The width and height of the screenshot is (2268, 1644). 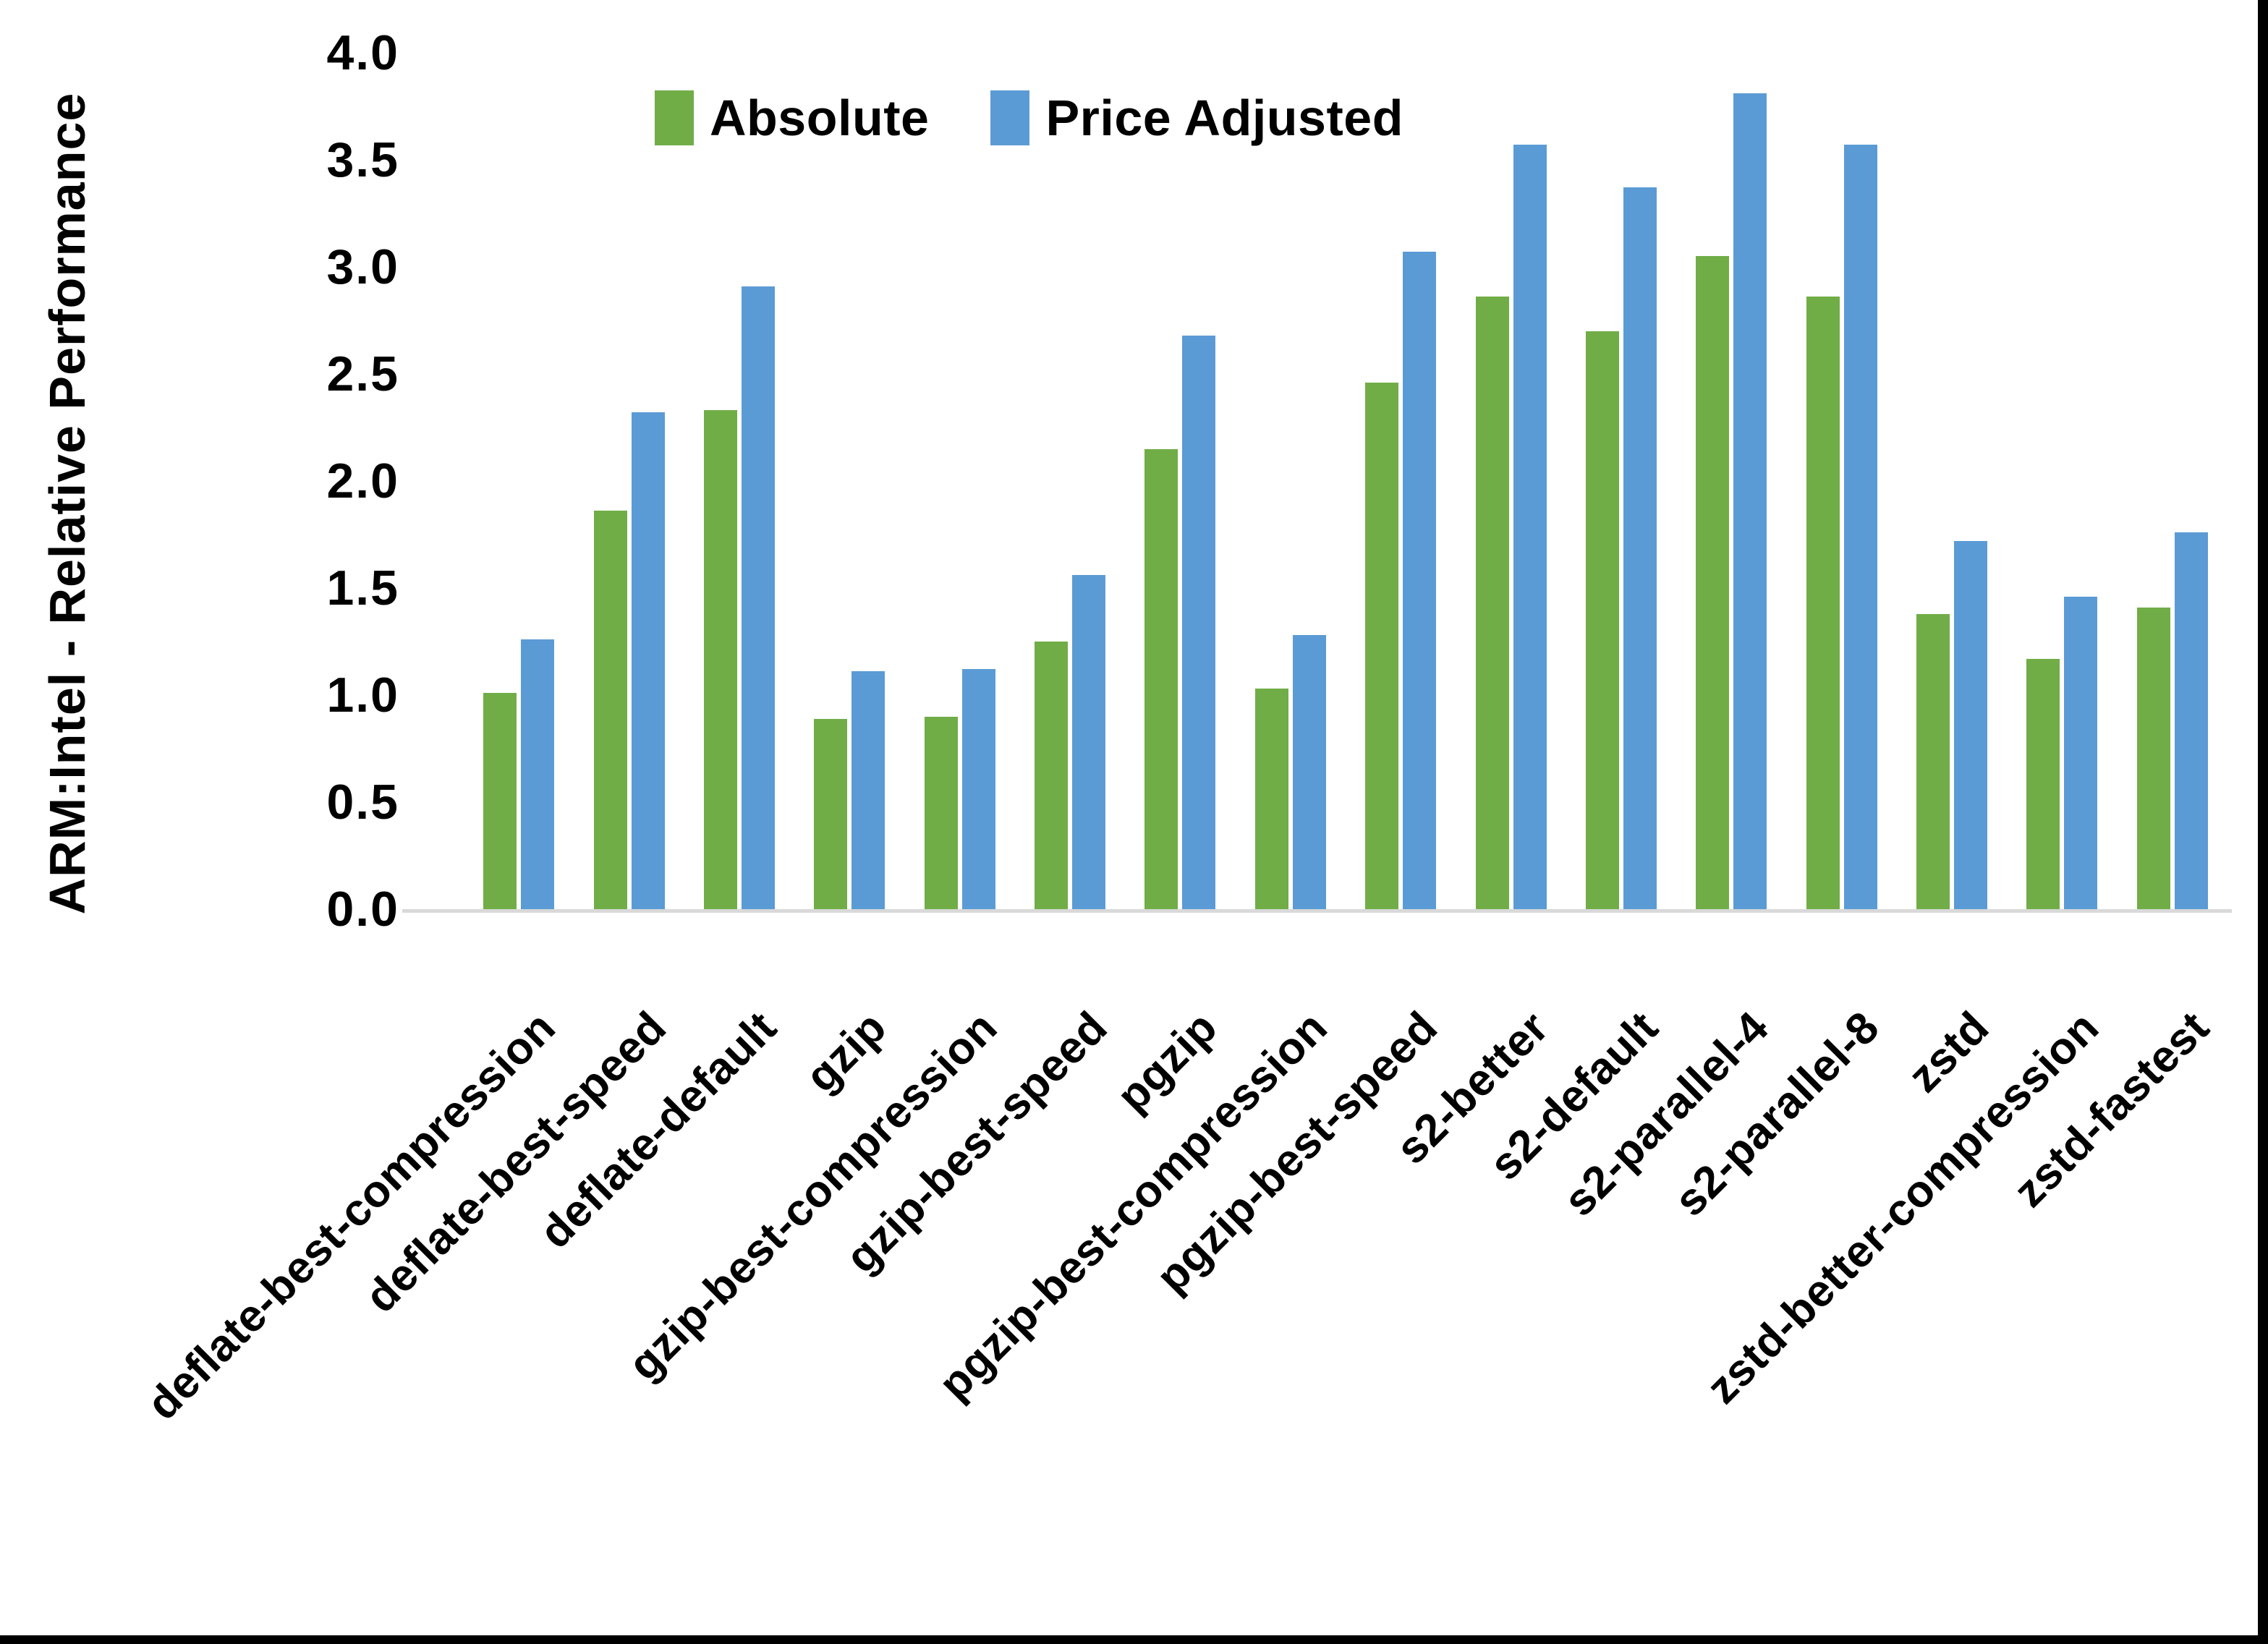 I want to click on bar-price-adjusted-pgzip-best-speed, so click(x=1419, y=580).